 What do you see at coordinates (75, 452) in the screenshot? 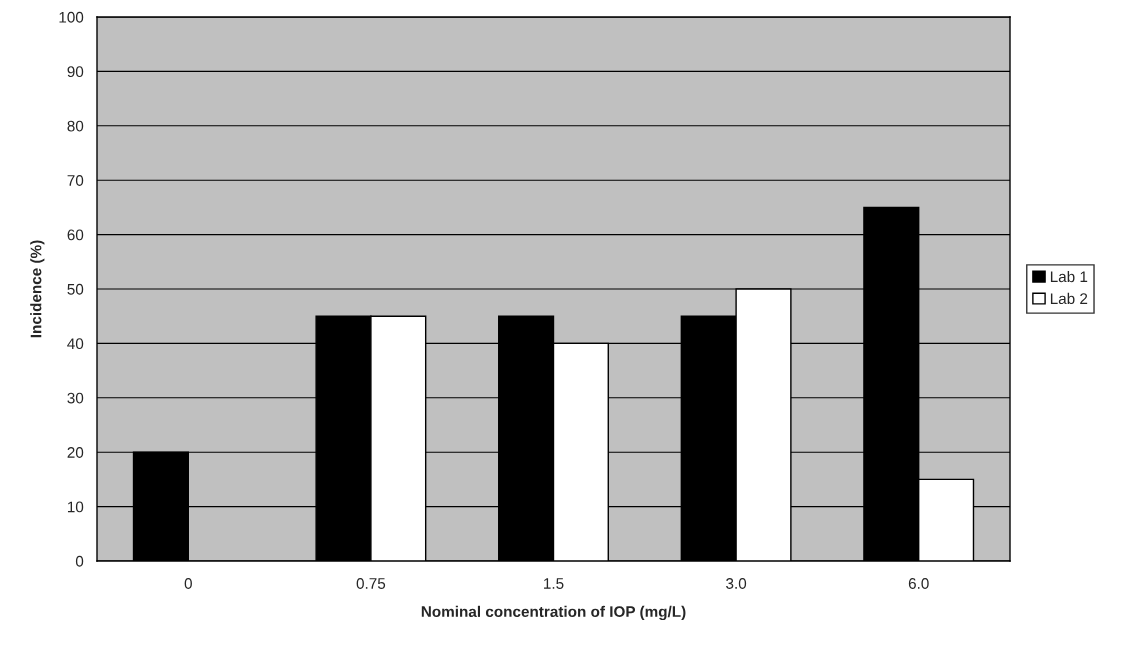
I see `y-tick-label: 20` at bounding box center [75, 452].